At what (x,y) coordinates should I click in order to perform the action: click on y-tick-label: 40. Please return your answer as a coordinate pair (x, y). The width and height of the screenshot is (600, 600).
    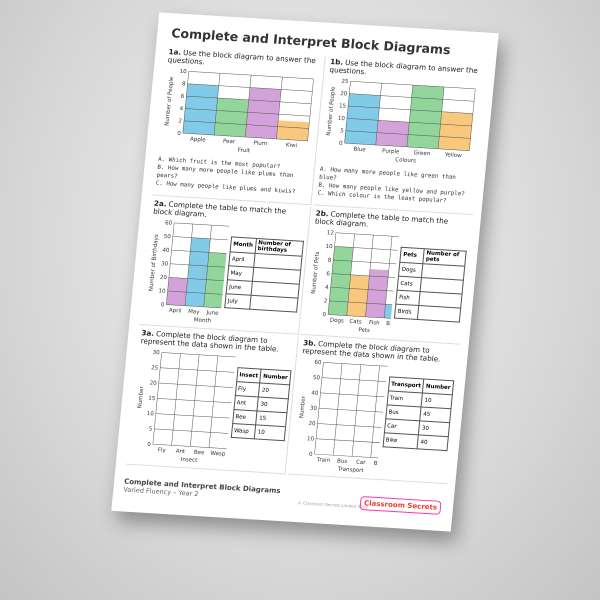
    Looking at the image, I should click on (315, 393).